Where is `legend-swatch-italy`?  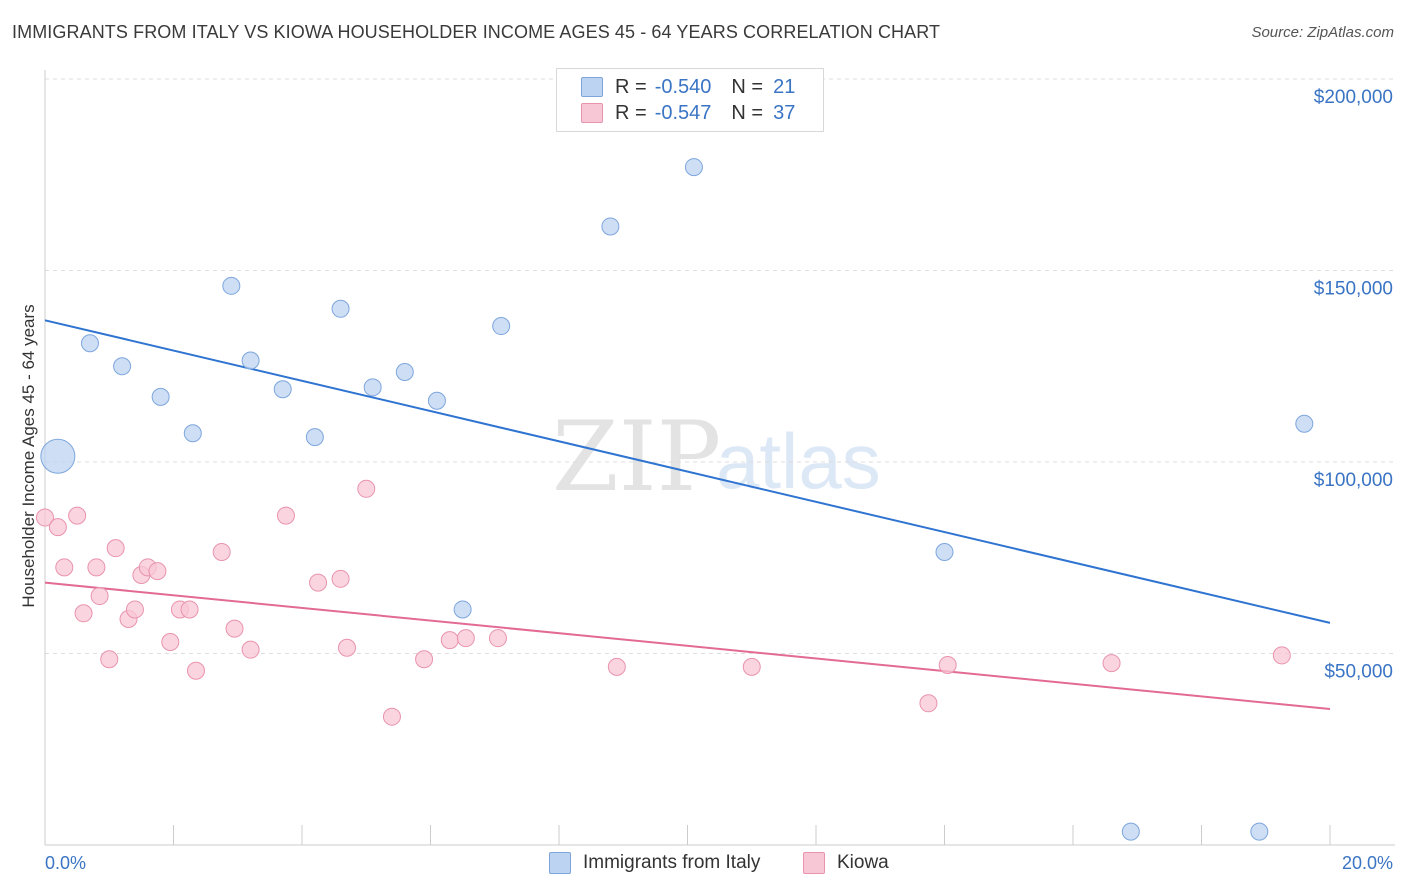
legend-swatch-italy is located at coordinates (592, 87).